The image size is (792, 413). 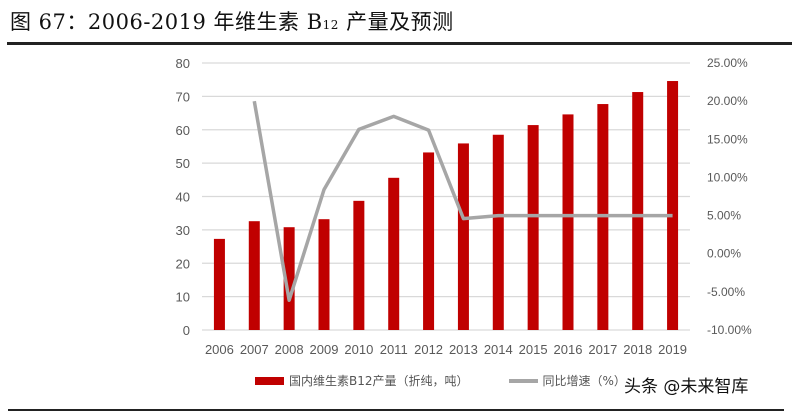 What do you see at coordinates (637, 349) in the screenshot?
I see `x-axis-label: 2018` at bounding box center [637, 349].